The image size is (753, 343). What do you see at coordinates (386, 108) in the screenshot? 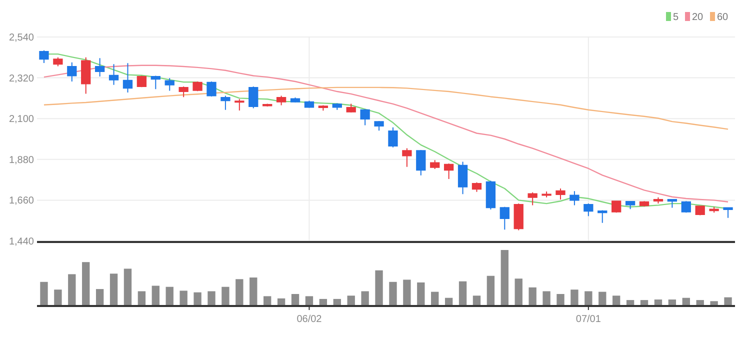
I see `line-series` at bounding box center [386, 108].